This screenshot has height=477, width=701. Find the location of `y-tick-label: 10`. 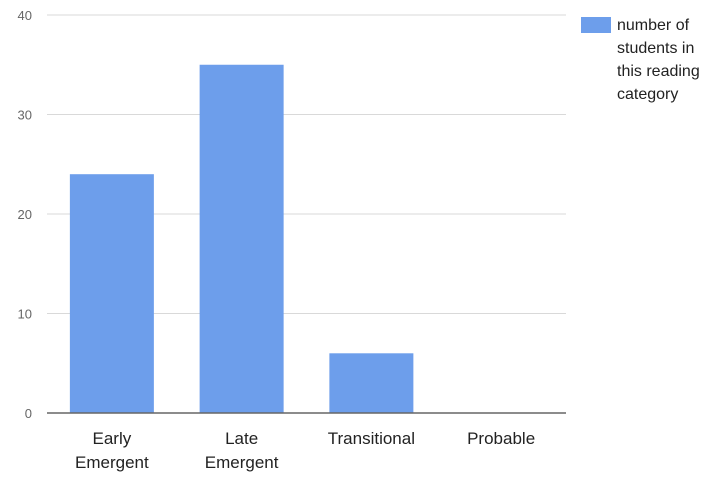

y-tick-label: 10 is located at coordinates (25, 314).